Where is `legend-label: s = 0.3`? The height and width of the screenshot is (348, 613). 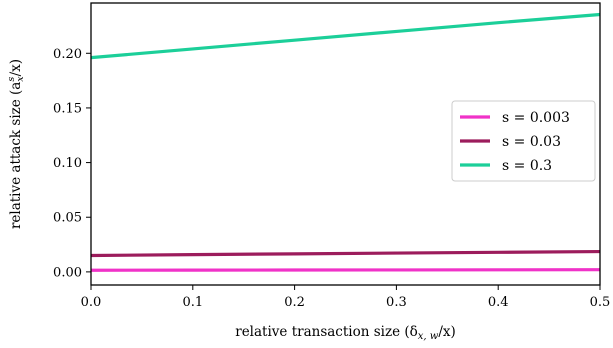 legend-label: s = 0.3 is located at coordinates (527, 166).